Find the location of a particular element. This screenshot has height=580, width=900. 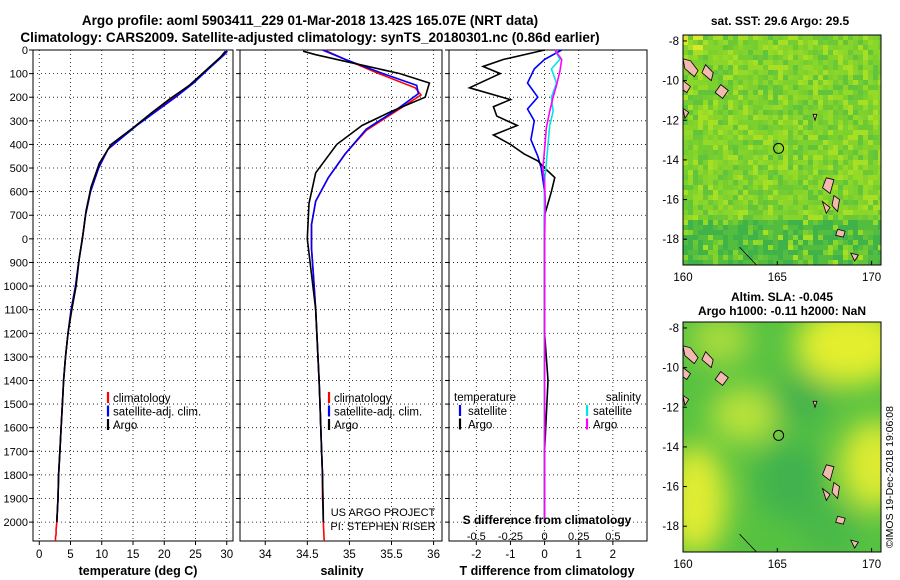

x-tick-label: 20 is located at coordinates (164, 555).